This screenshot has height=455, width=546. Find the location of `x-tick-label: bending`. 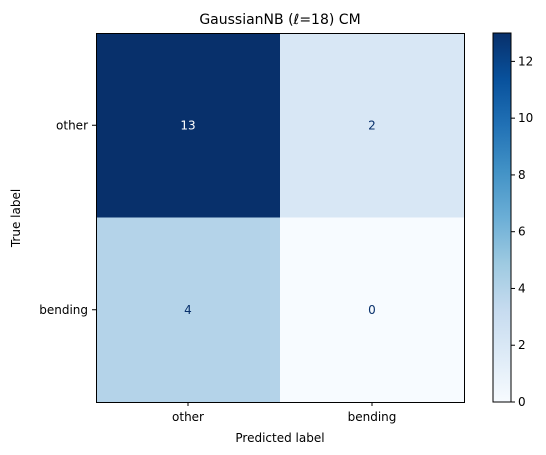

x-tick-label: bending is located at coordinates (372, 417).